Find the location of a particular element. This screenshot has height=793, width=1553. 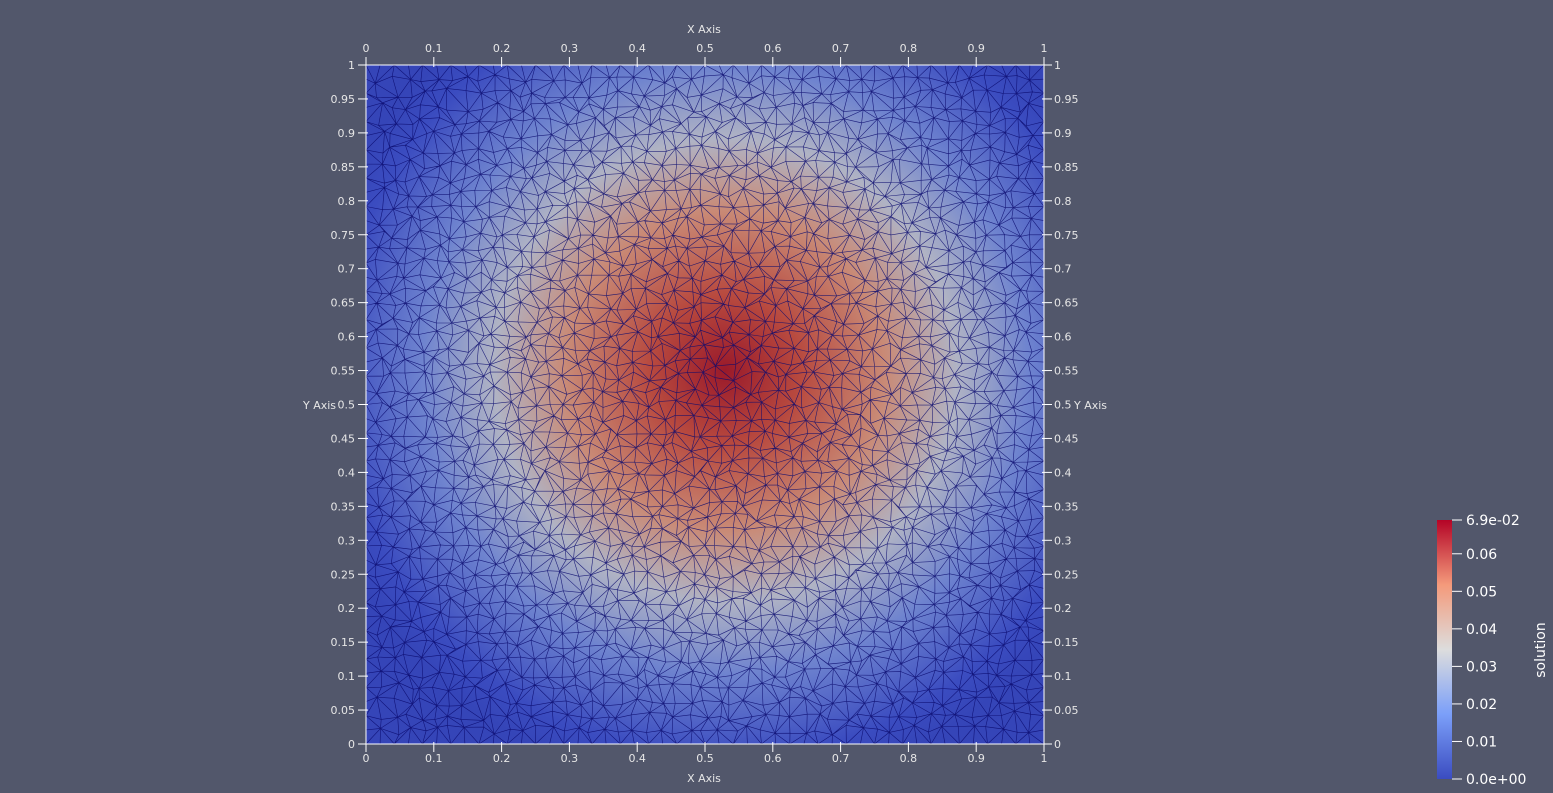

y-tick-label-left: 0.15 is located at coordinates (343, 642).